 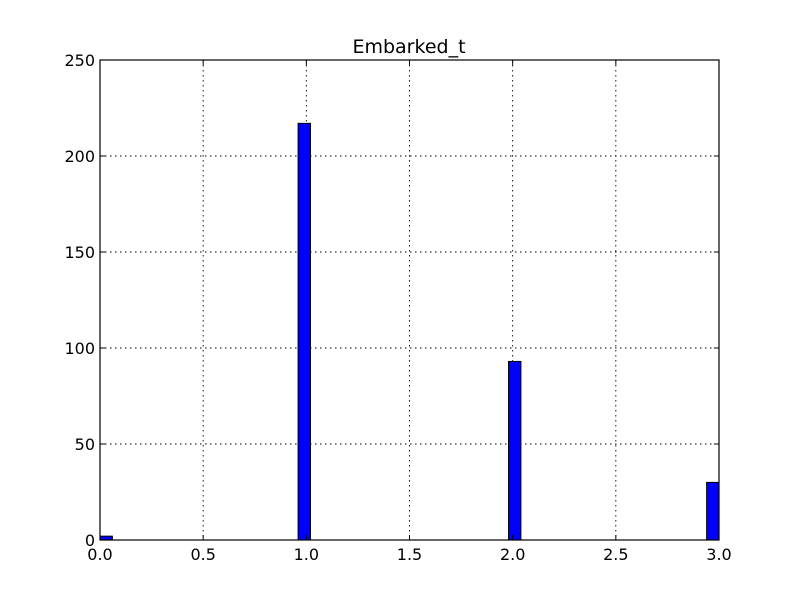 I want to click on x-tick-label: 0.5, so click(x=202, y=554).